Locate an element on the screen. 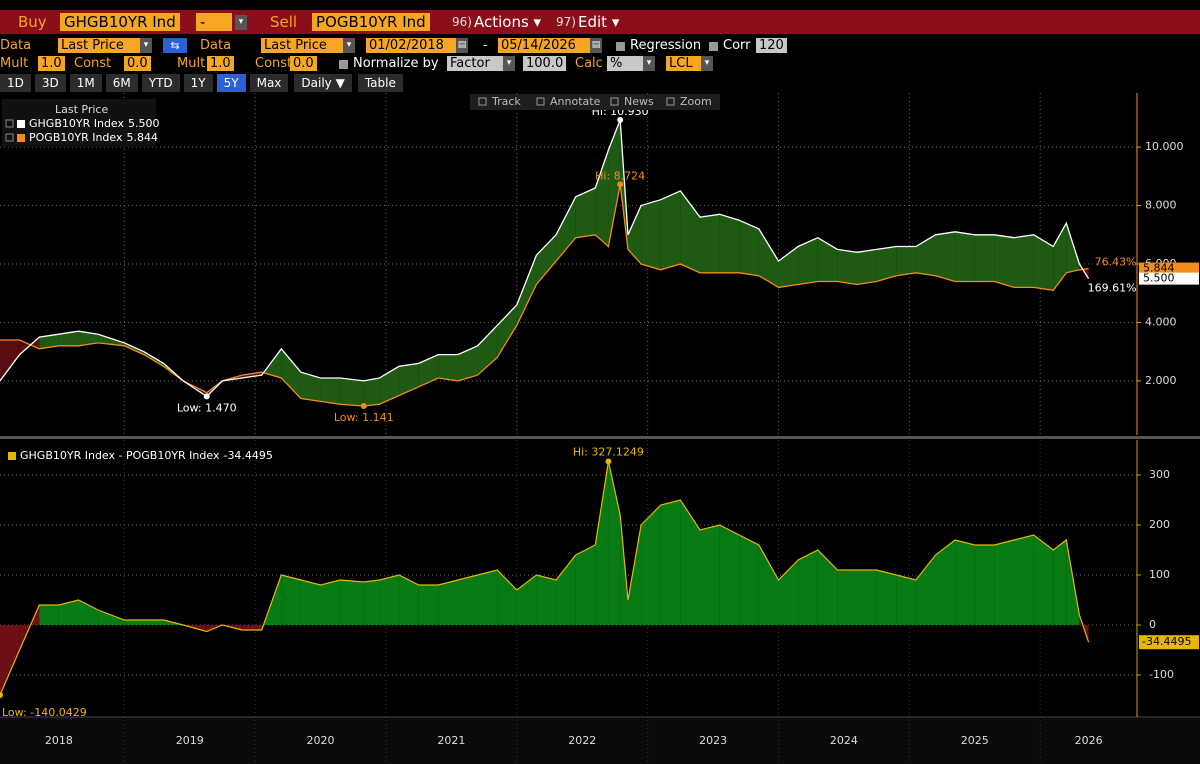  operator-dropdown: ▾ is located at coordinates (241, 22).